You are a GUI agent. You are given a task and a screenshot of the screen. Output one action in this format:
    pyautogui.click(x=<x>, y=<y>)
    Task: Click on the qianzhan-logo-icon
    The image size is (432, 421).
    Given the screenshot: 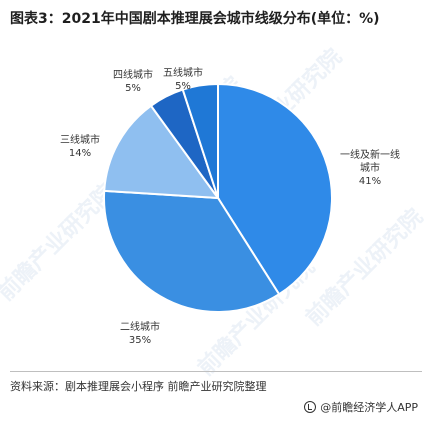 What is the action you would take?
    pyautogui.click(x=310, y=407)
    